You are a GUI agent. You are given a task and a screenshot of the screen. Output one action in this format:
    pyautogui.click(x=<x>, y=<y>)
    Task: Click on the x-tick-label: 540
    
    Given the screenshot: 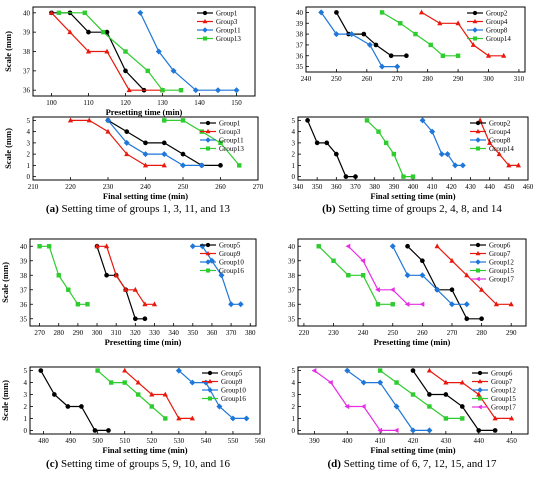 What is the action you would take?
    pyautogui.click(x=206, y=441)
    